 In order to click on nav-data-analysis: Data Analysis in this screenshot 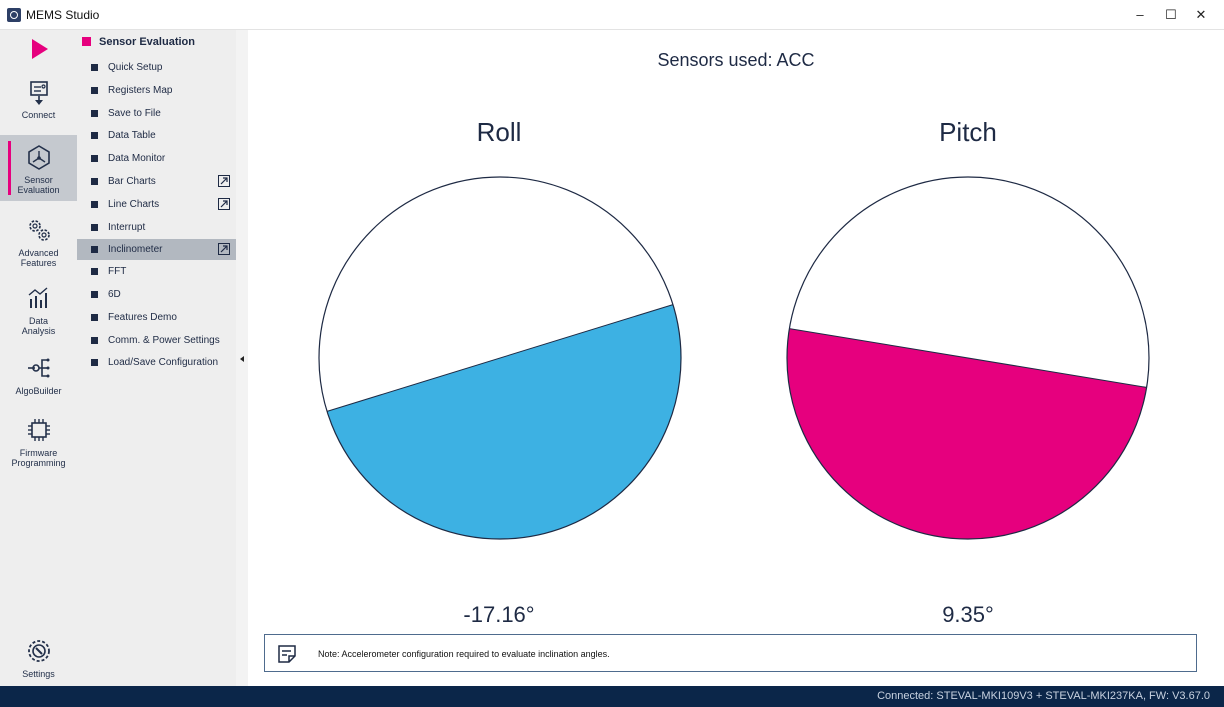, I will do `click(38, 310)`.